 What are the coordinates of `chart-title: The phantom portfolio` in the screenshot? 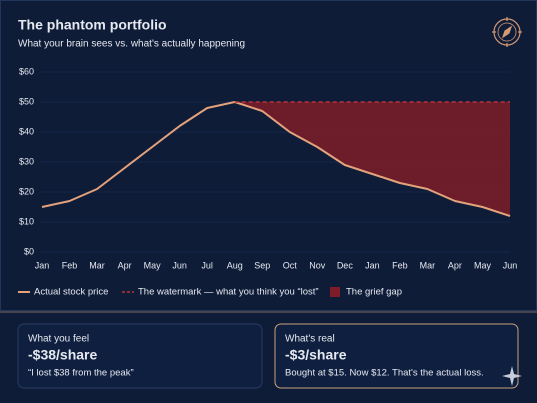 It's located at (92, 25).